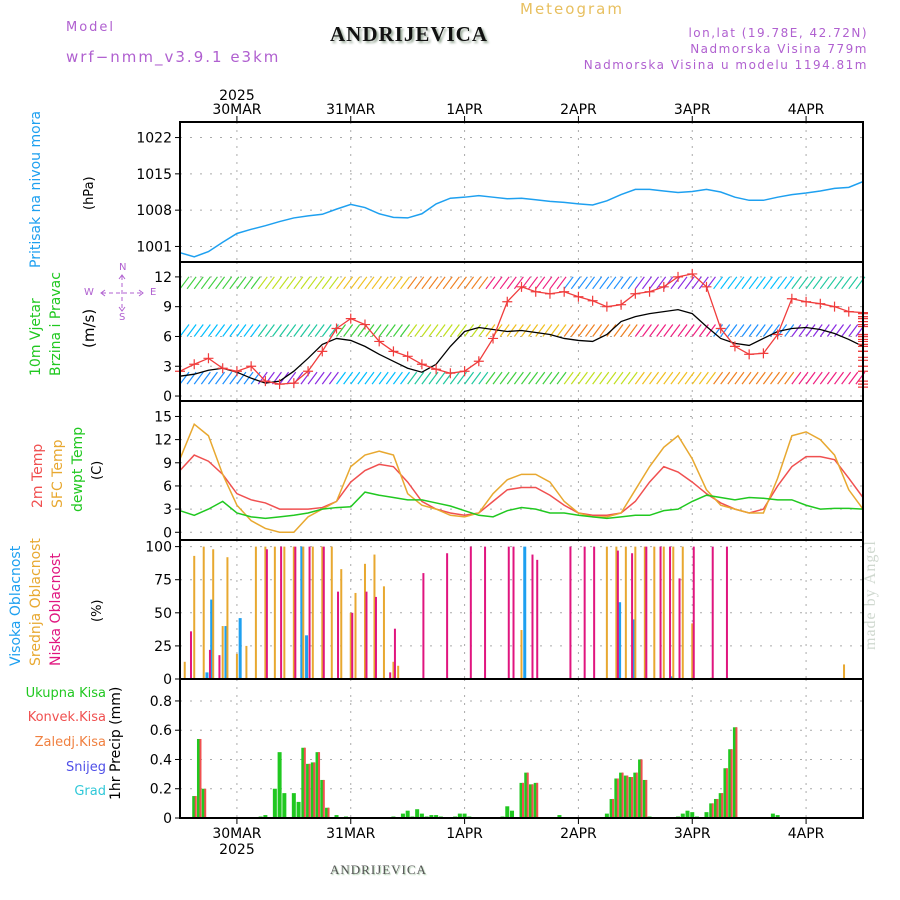  I want to click on station-title: ANDRIJEVICA, so click(409, 34).